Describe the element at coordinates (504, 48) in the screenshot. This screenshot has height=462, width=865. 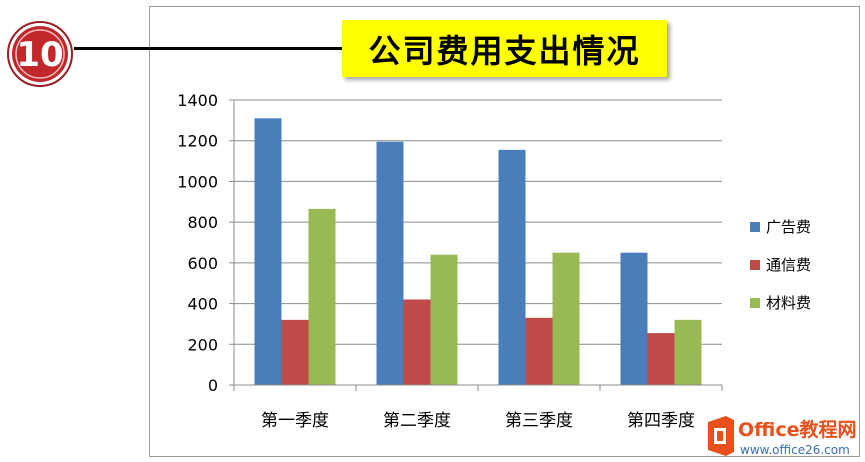
I see `chart-title: 公司费用支出情况` at that location.